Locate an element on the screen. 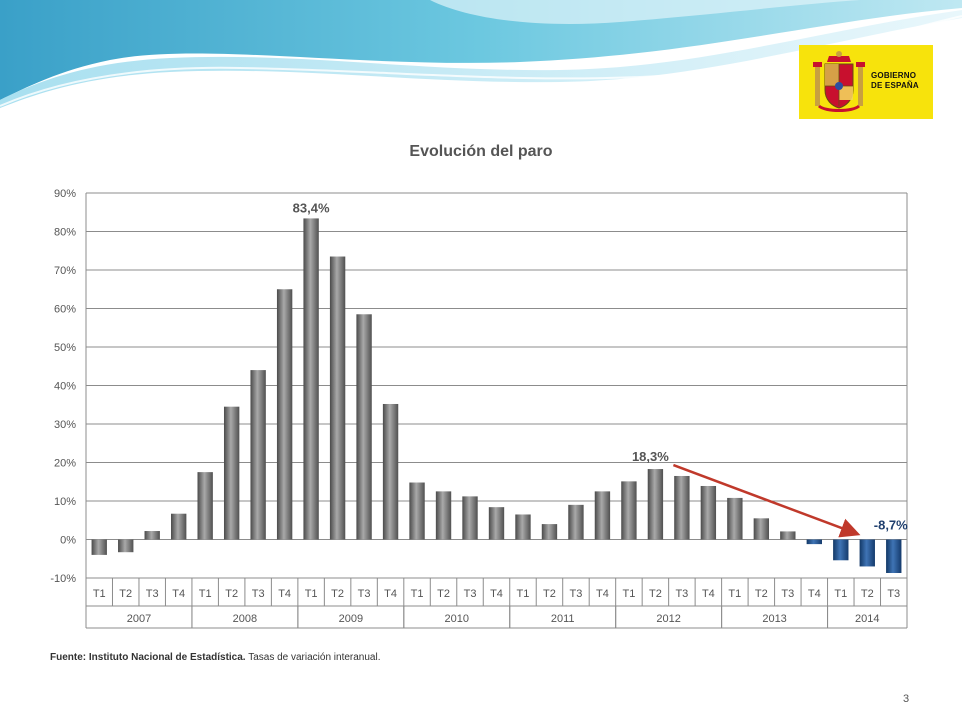  logo-line-2: DE ESPAÑA is located at coordinates (895, 85).